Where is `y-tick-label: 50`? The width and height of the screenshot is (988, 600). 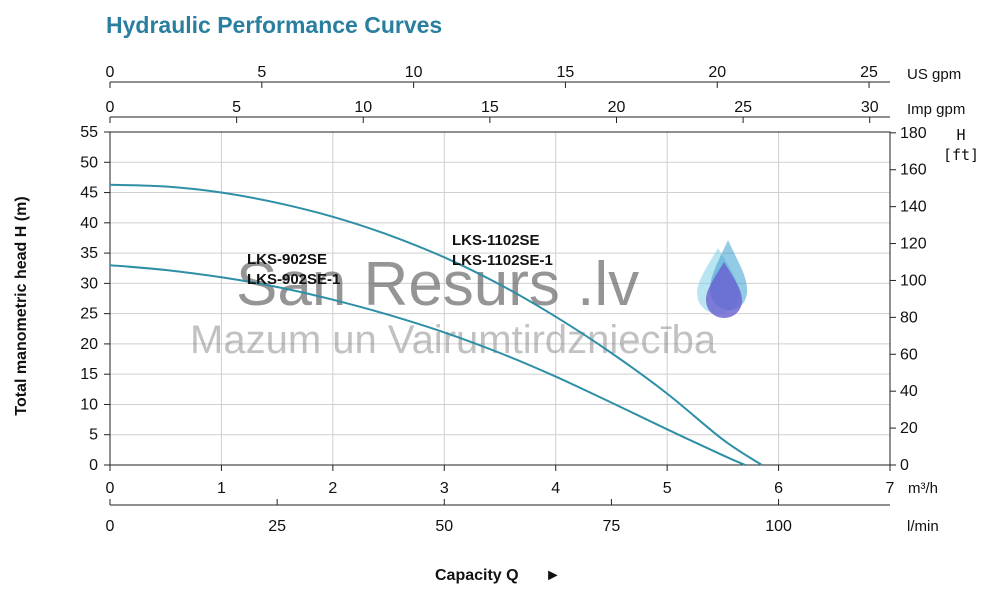
y-tick-label: 50 is located at coordinates (89, 162).